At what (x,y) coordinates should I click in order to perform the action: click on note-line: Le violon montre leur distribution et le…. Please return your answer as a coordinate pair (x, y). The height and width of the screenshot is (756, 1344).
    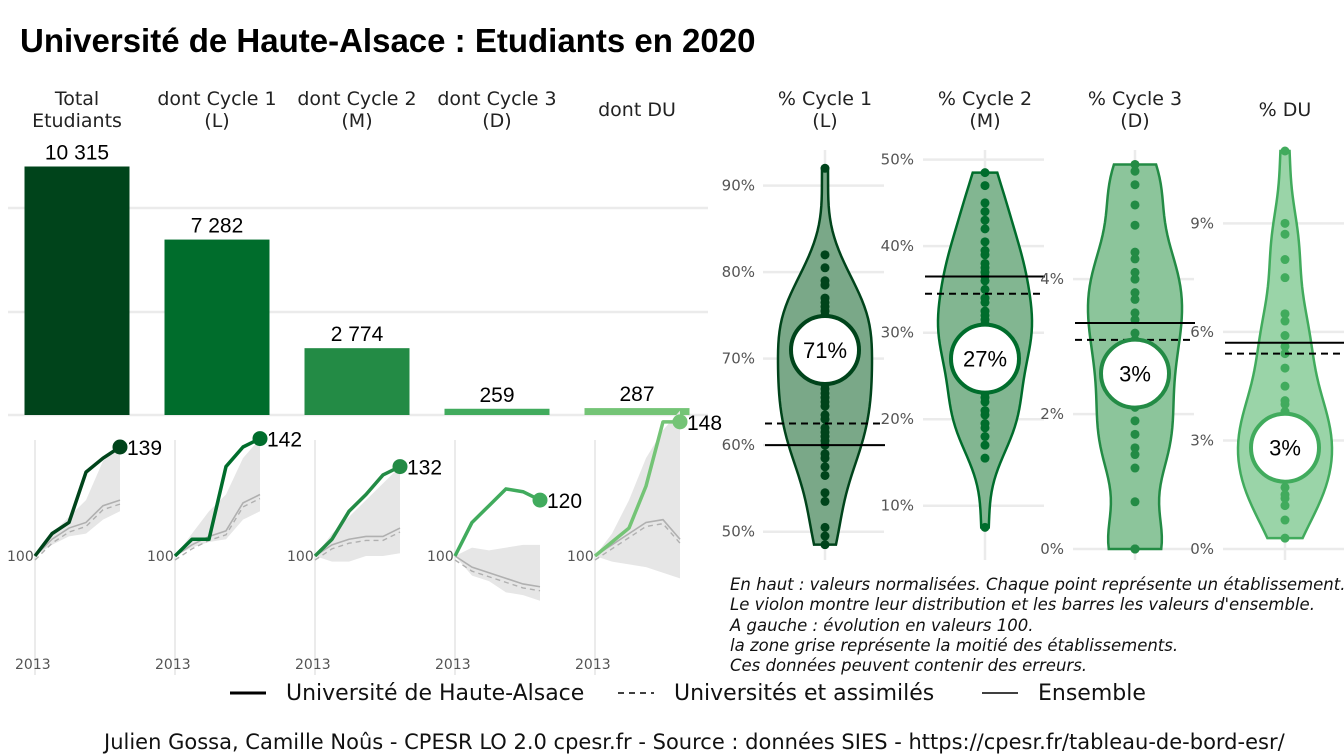
    Looking at the image, I should click on (1022, 605).